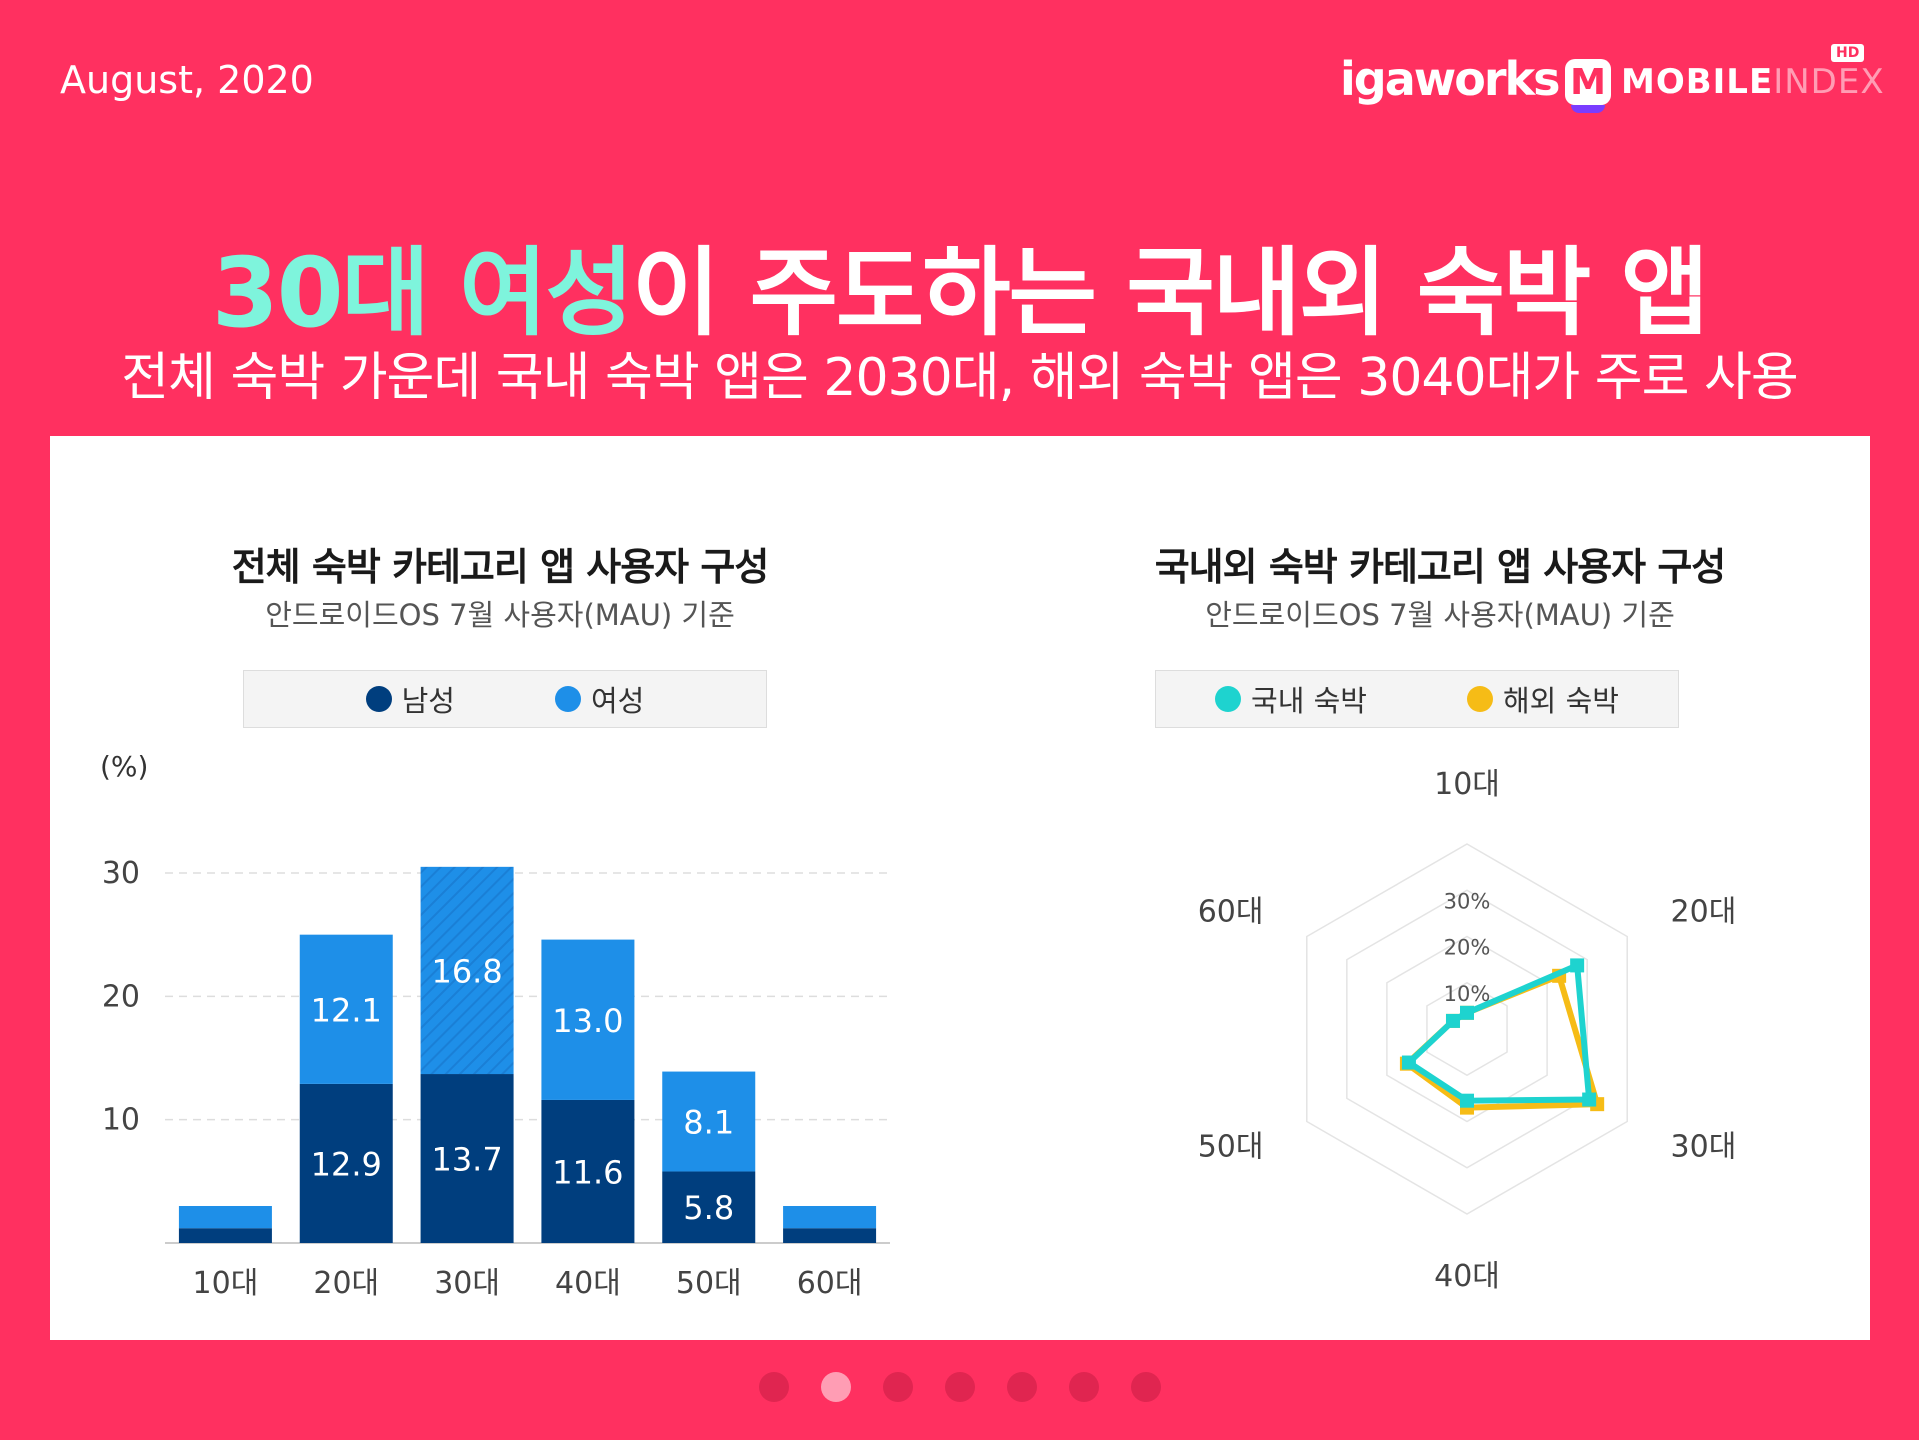 The width and height of the screenshot is (1919, 1440). What do you see at coordinates (1467, 994) in the screenshot?
I see `radar-ring-label: 10%` at bounding box center [1467, 994].